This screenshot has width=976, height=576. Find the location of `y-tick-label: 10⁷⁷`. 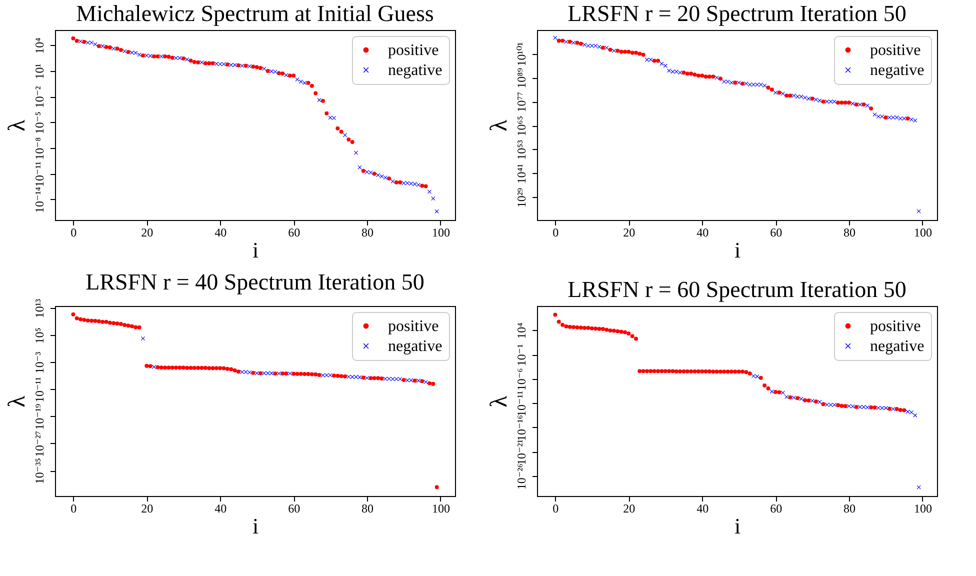

y-tick-label: 10⁷⁷ is located at coordinates (521, 102).